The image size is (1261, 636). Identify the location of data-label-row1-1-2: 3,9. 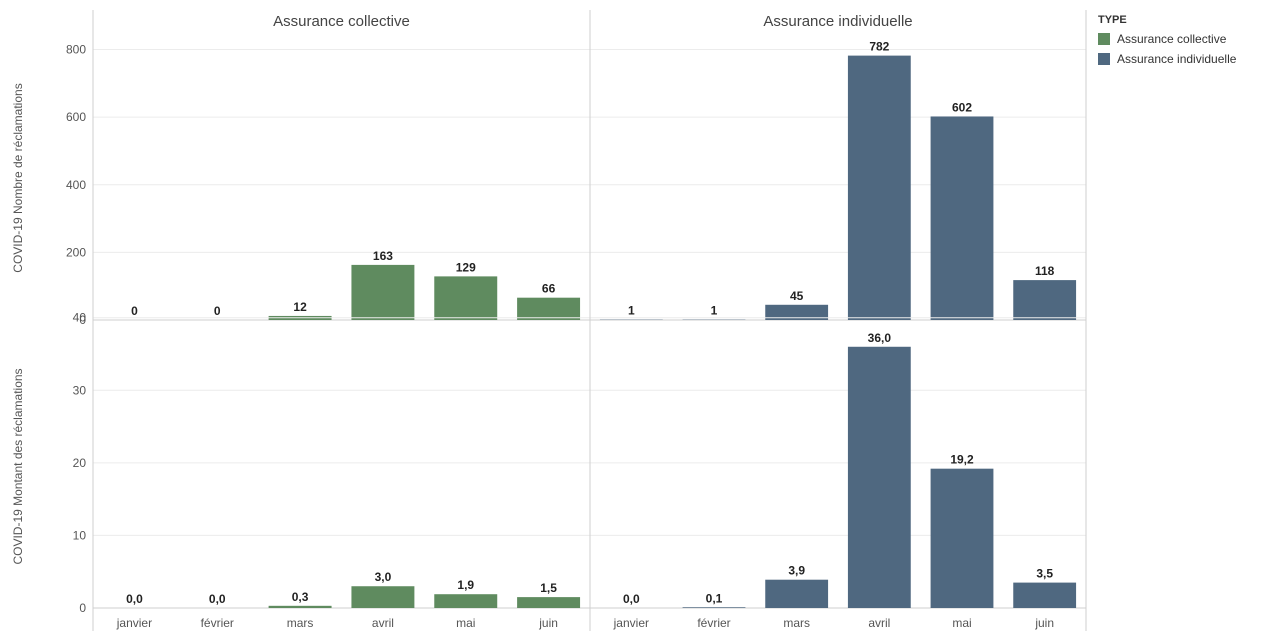
(796, 571).